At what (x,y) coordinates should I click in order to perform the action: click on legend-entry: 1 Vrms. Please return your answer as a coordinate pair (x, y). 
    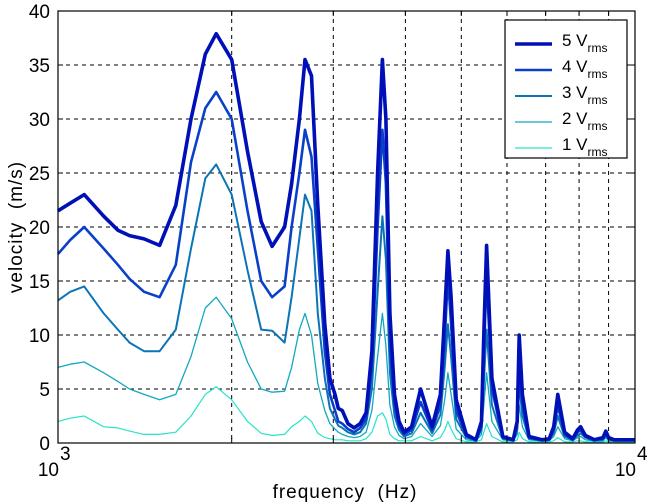
    Looking at the image, I should click on (585, 147).